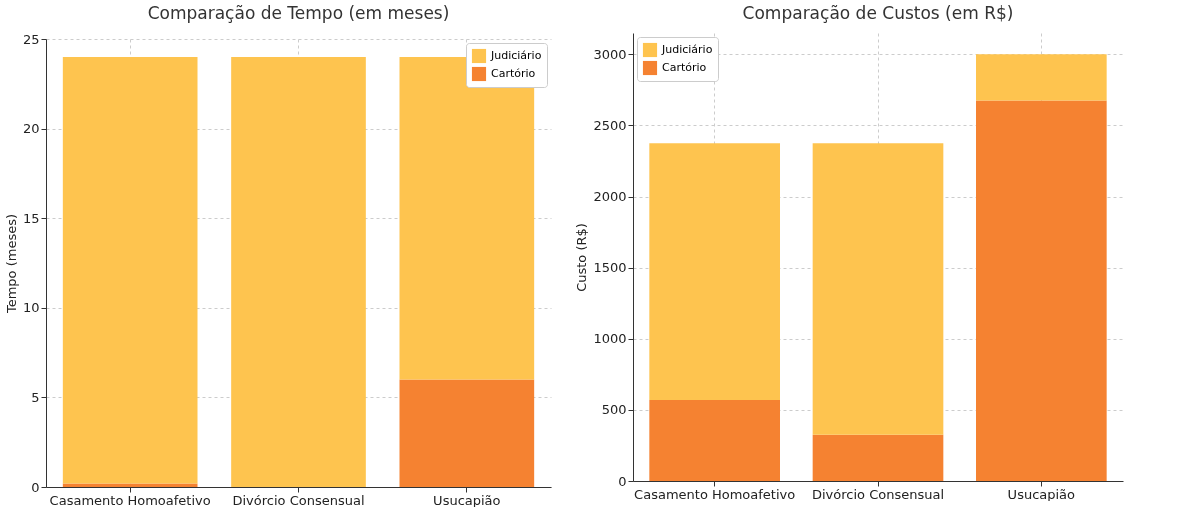 This screenshot has width=1185, height=507. Describe the element at coordinates (610, 125) in the screenshot. I see `y-tick-label: 2500` at that location.